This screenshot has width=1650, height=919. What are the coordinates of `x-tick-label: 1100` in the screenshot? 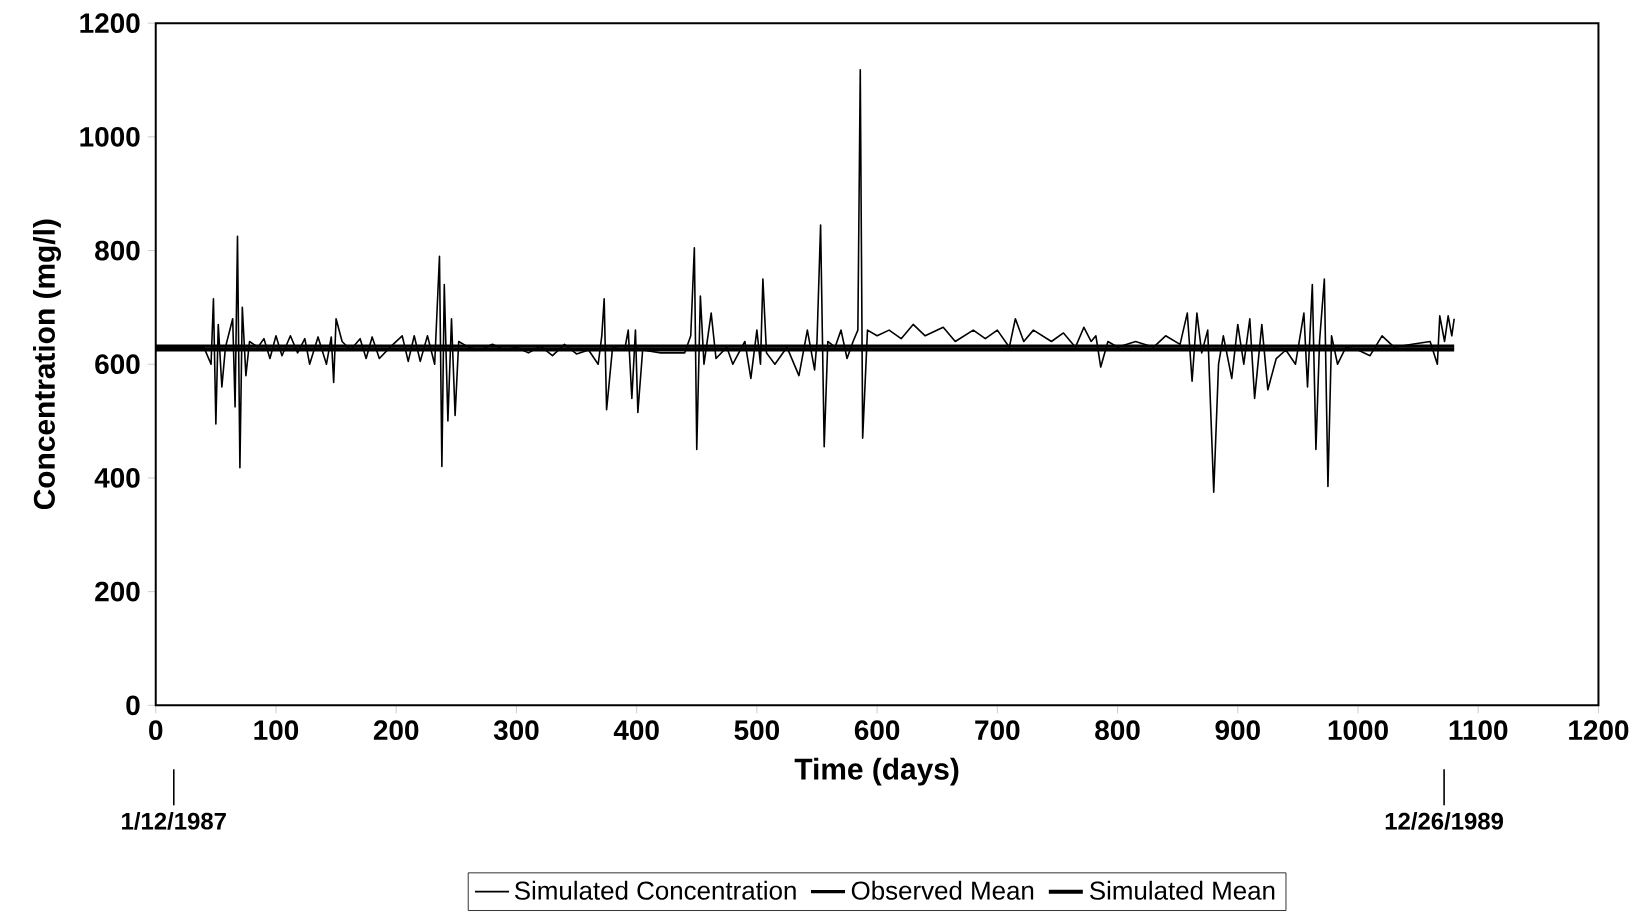 It's located at (1478, 730).